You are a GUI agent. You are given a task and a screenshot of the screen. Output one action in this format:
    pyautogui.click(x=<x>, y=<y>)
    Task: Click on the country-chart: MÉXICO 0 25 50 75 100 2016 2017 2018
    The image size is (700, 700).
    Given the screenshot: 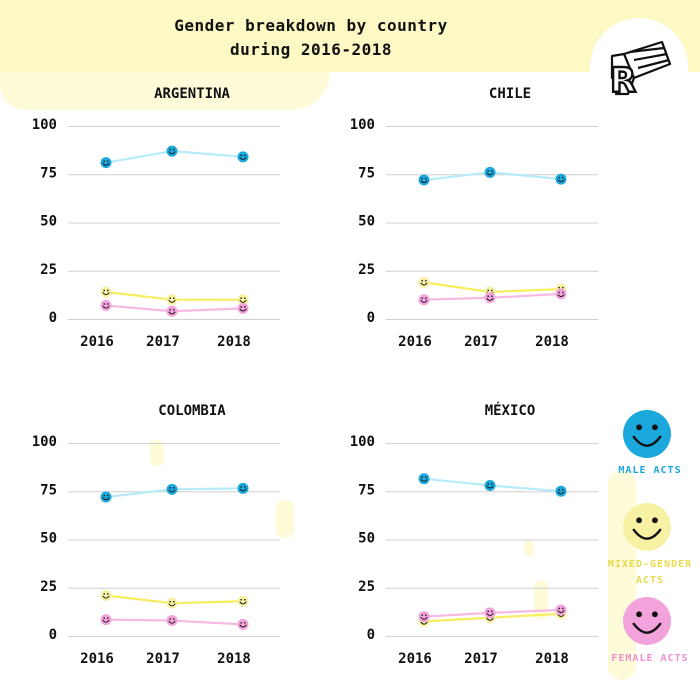 What is the action you would take?
    pyautogui.click(x=474, y=534)
    